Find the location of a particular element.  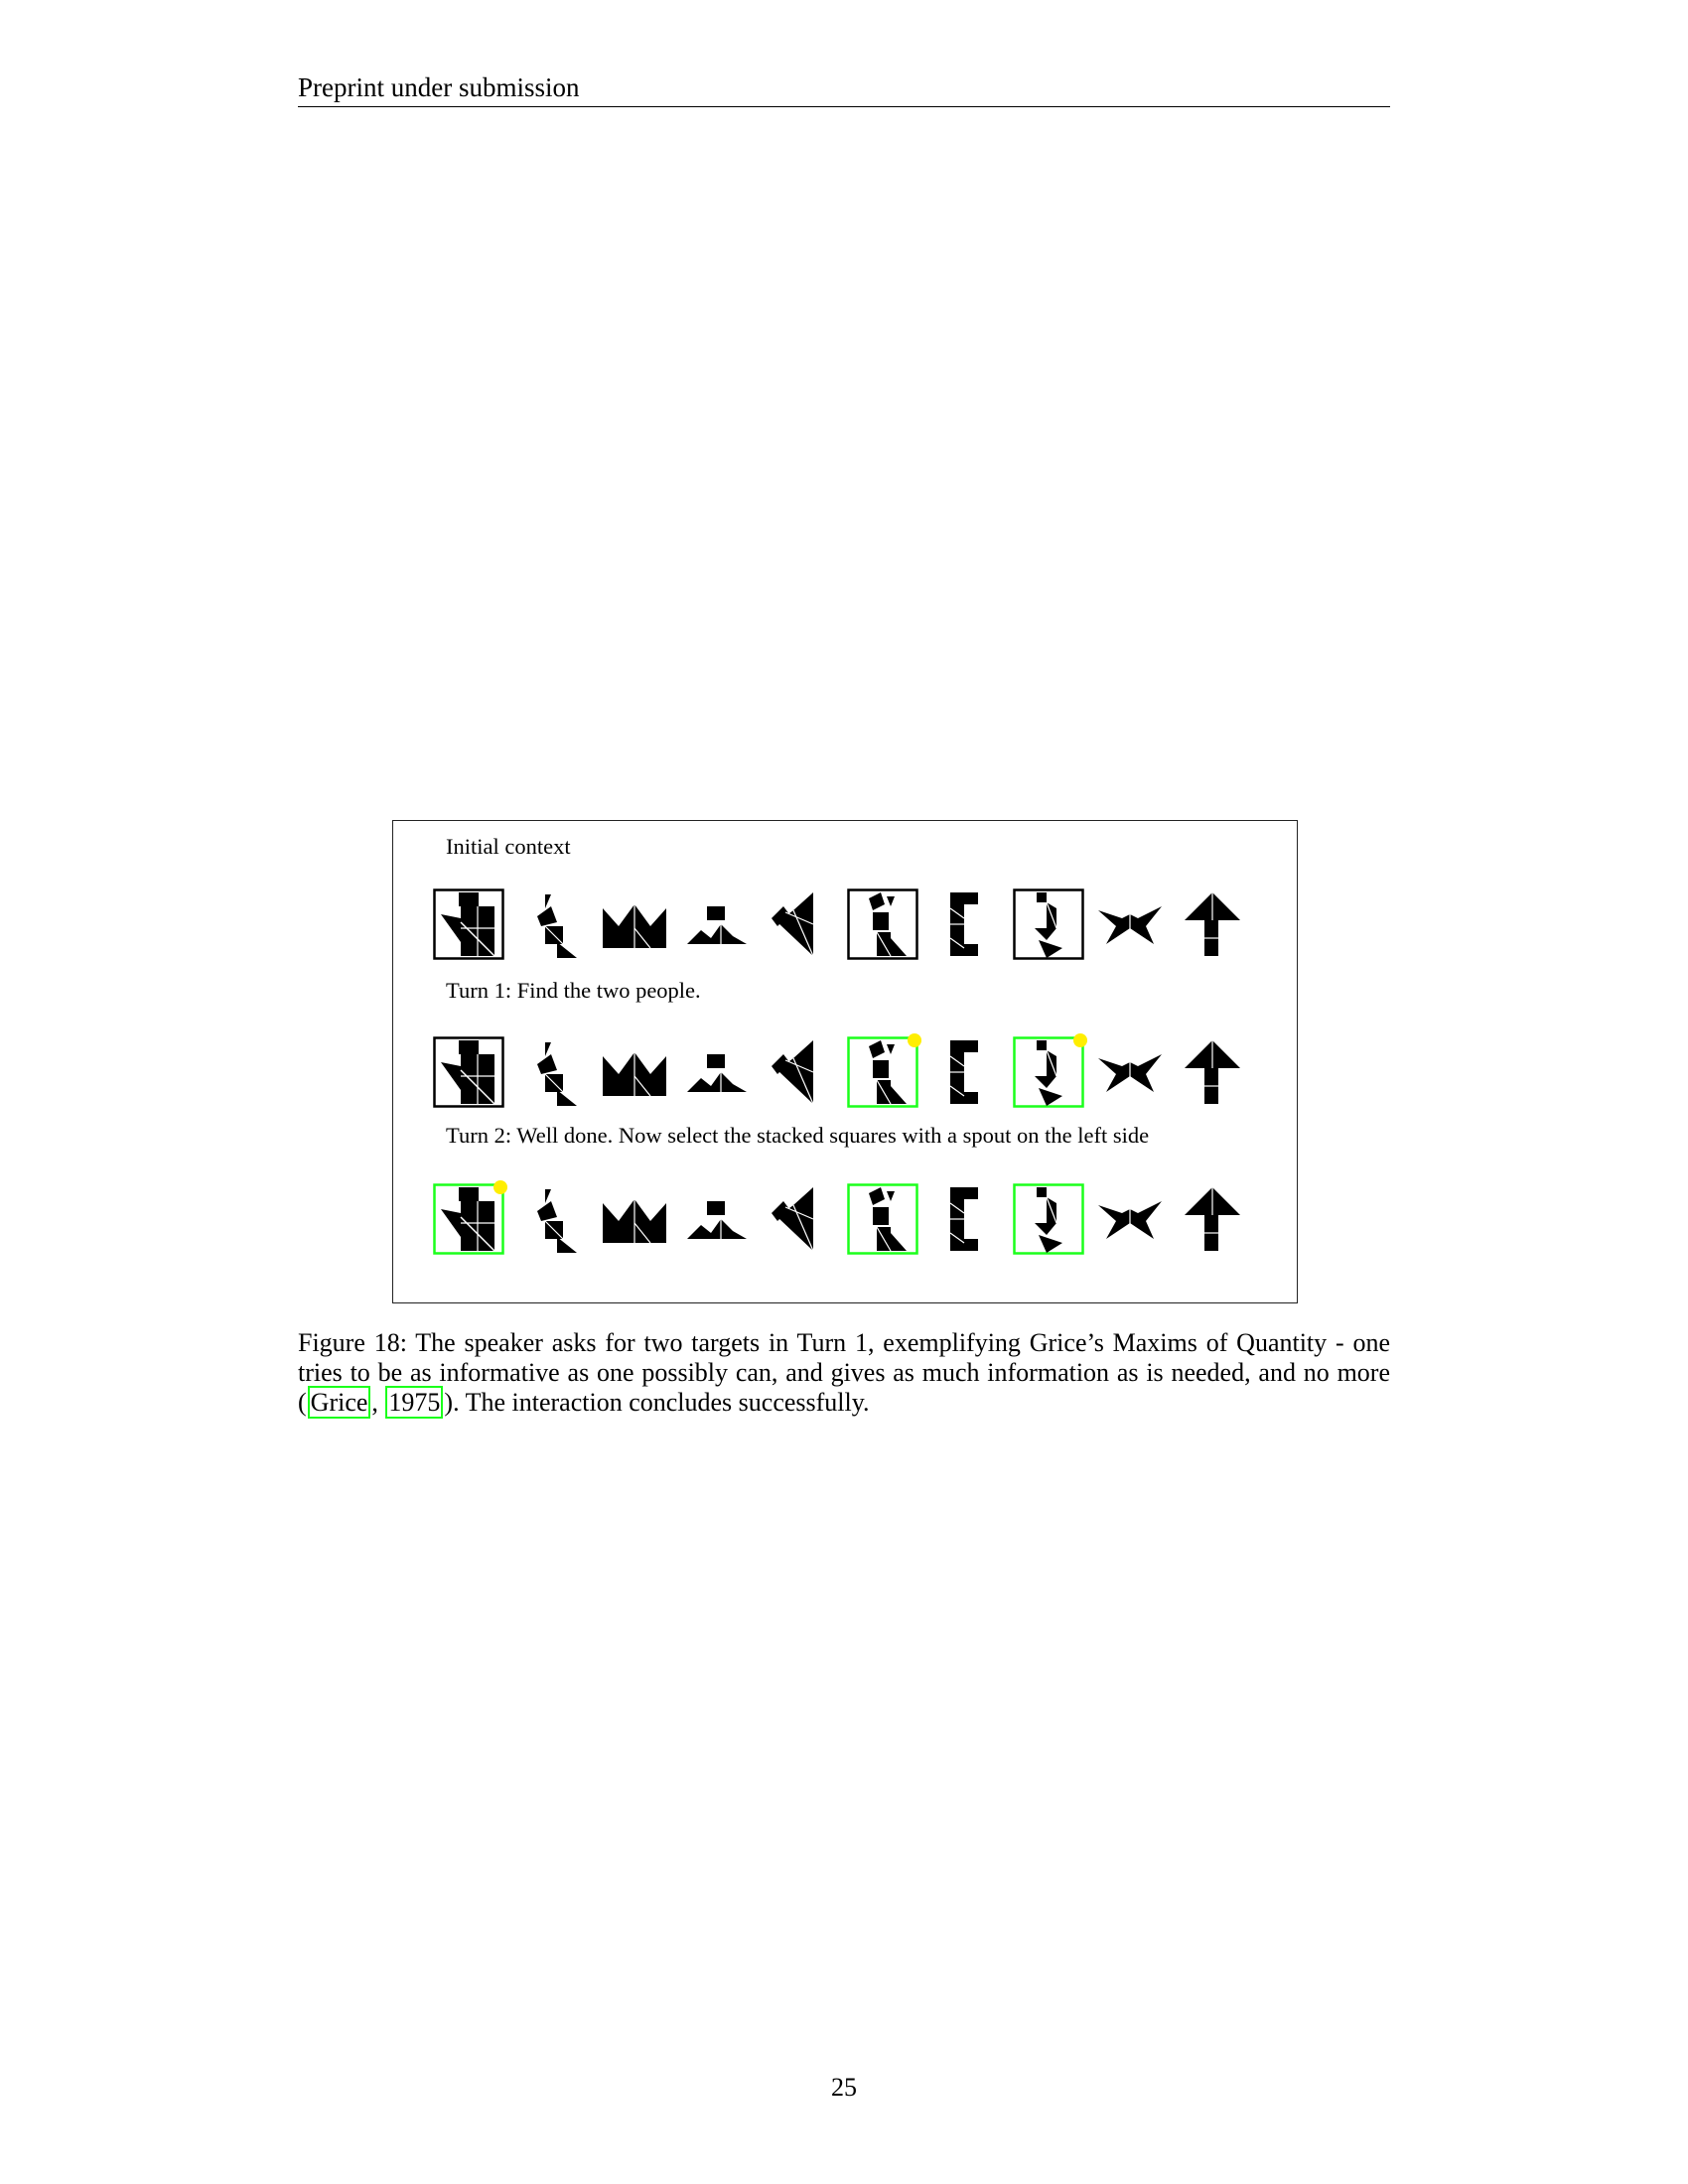

row-label-initial: Initial context is located at coordinates (508, 846).